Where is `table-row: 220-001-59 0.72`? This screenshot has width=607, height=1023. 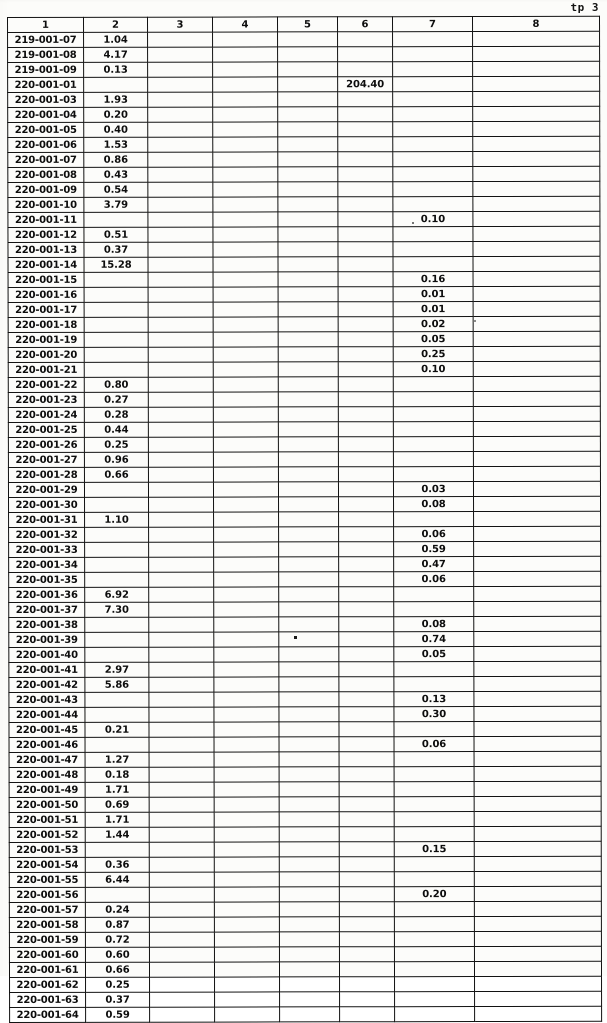
table-row: 220-001-59 0.72 is located at coordinates (305, 939).